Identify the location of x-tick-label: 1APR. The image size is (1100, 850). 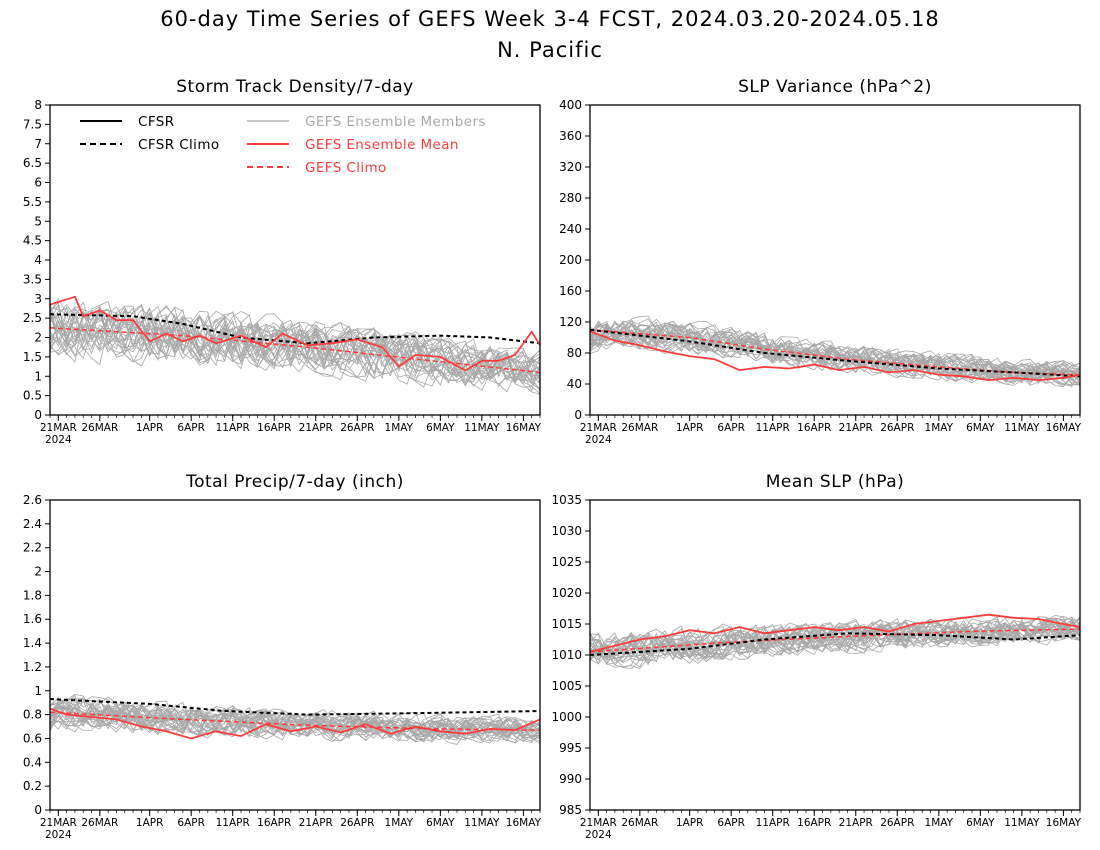
(690, 823).